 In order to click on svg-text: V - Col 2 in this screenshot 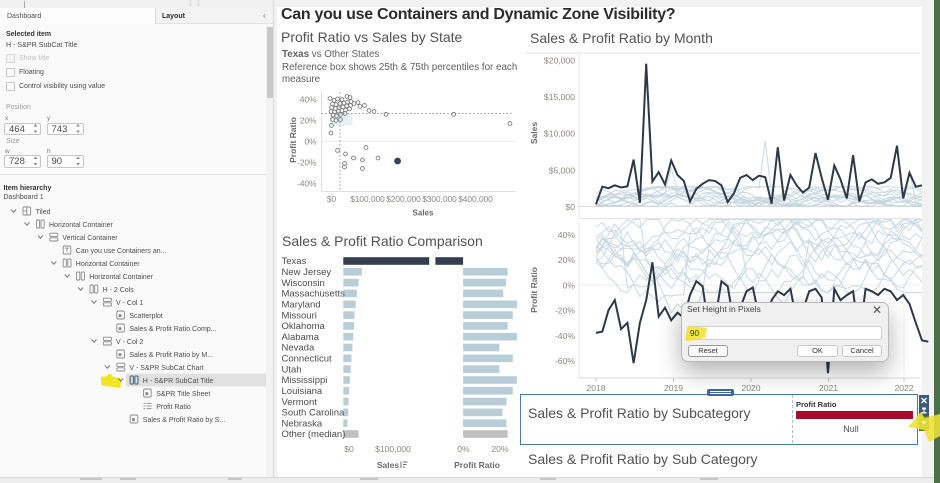, I will do `click(129, 342)`.